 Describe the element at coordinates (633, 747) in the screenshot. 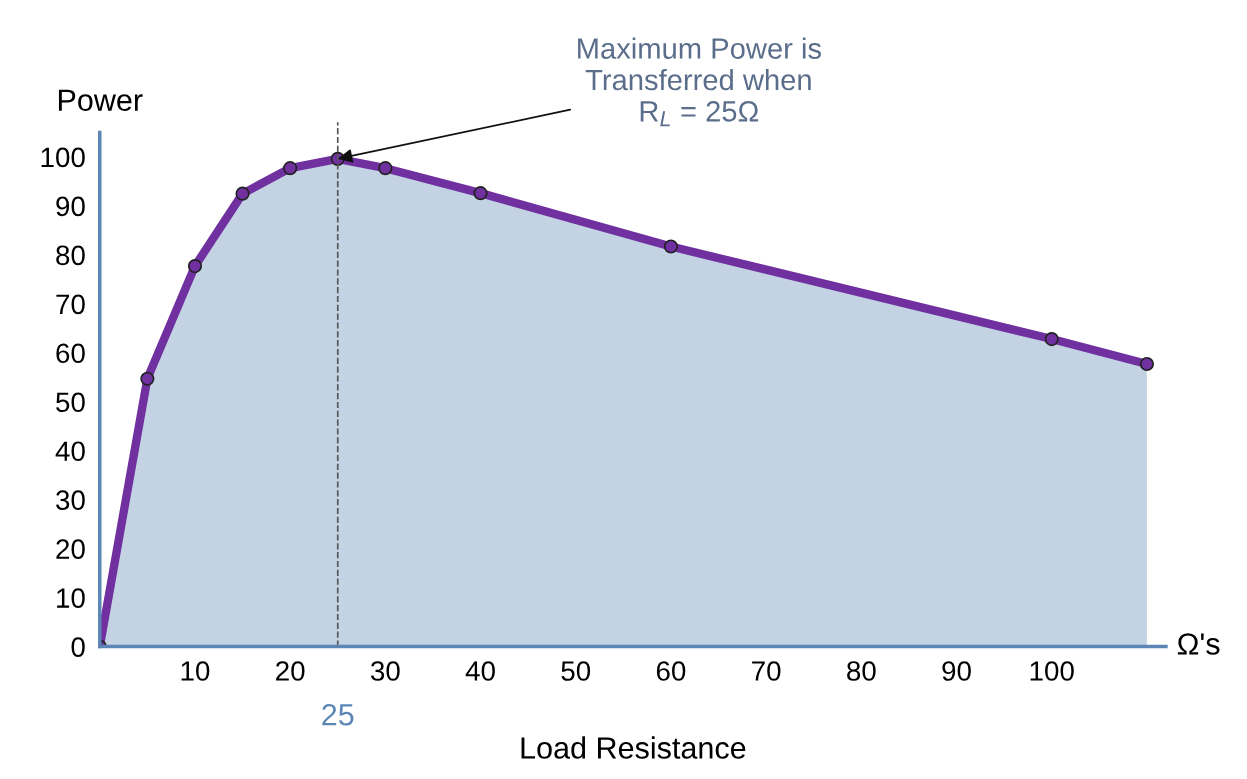

I see `x-axis-title: Load Resistance` at that location.